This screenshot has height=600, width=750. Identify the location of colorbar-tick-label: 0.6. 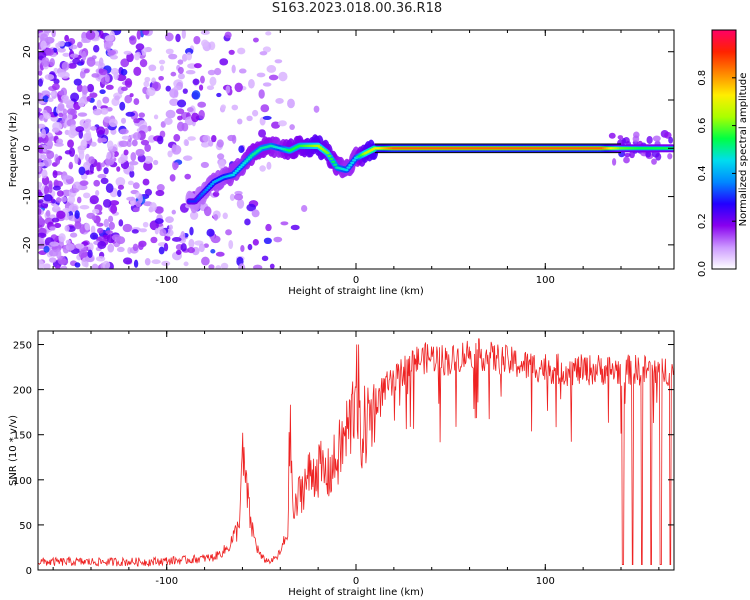
(702, 126).